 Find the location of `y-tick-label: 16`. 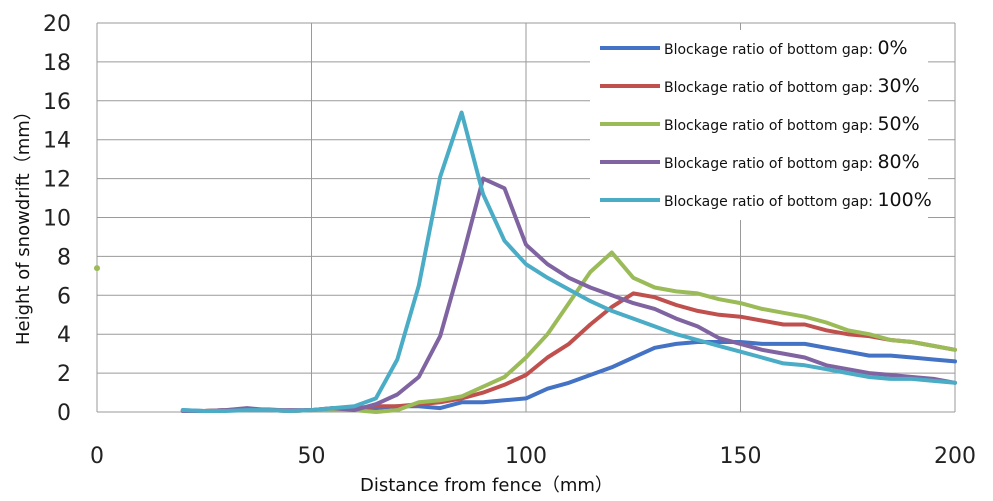

y-tick-label: 16 is located at coordinates (57, 102).